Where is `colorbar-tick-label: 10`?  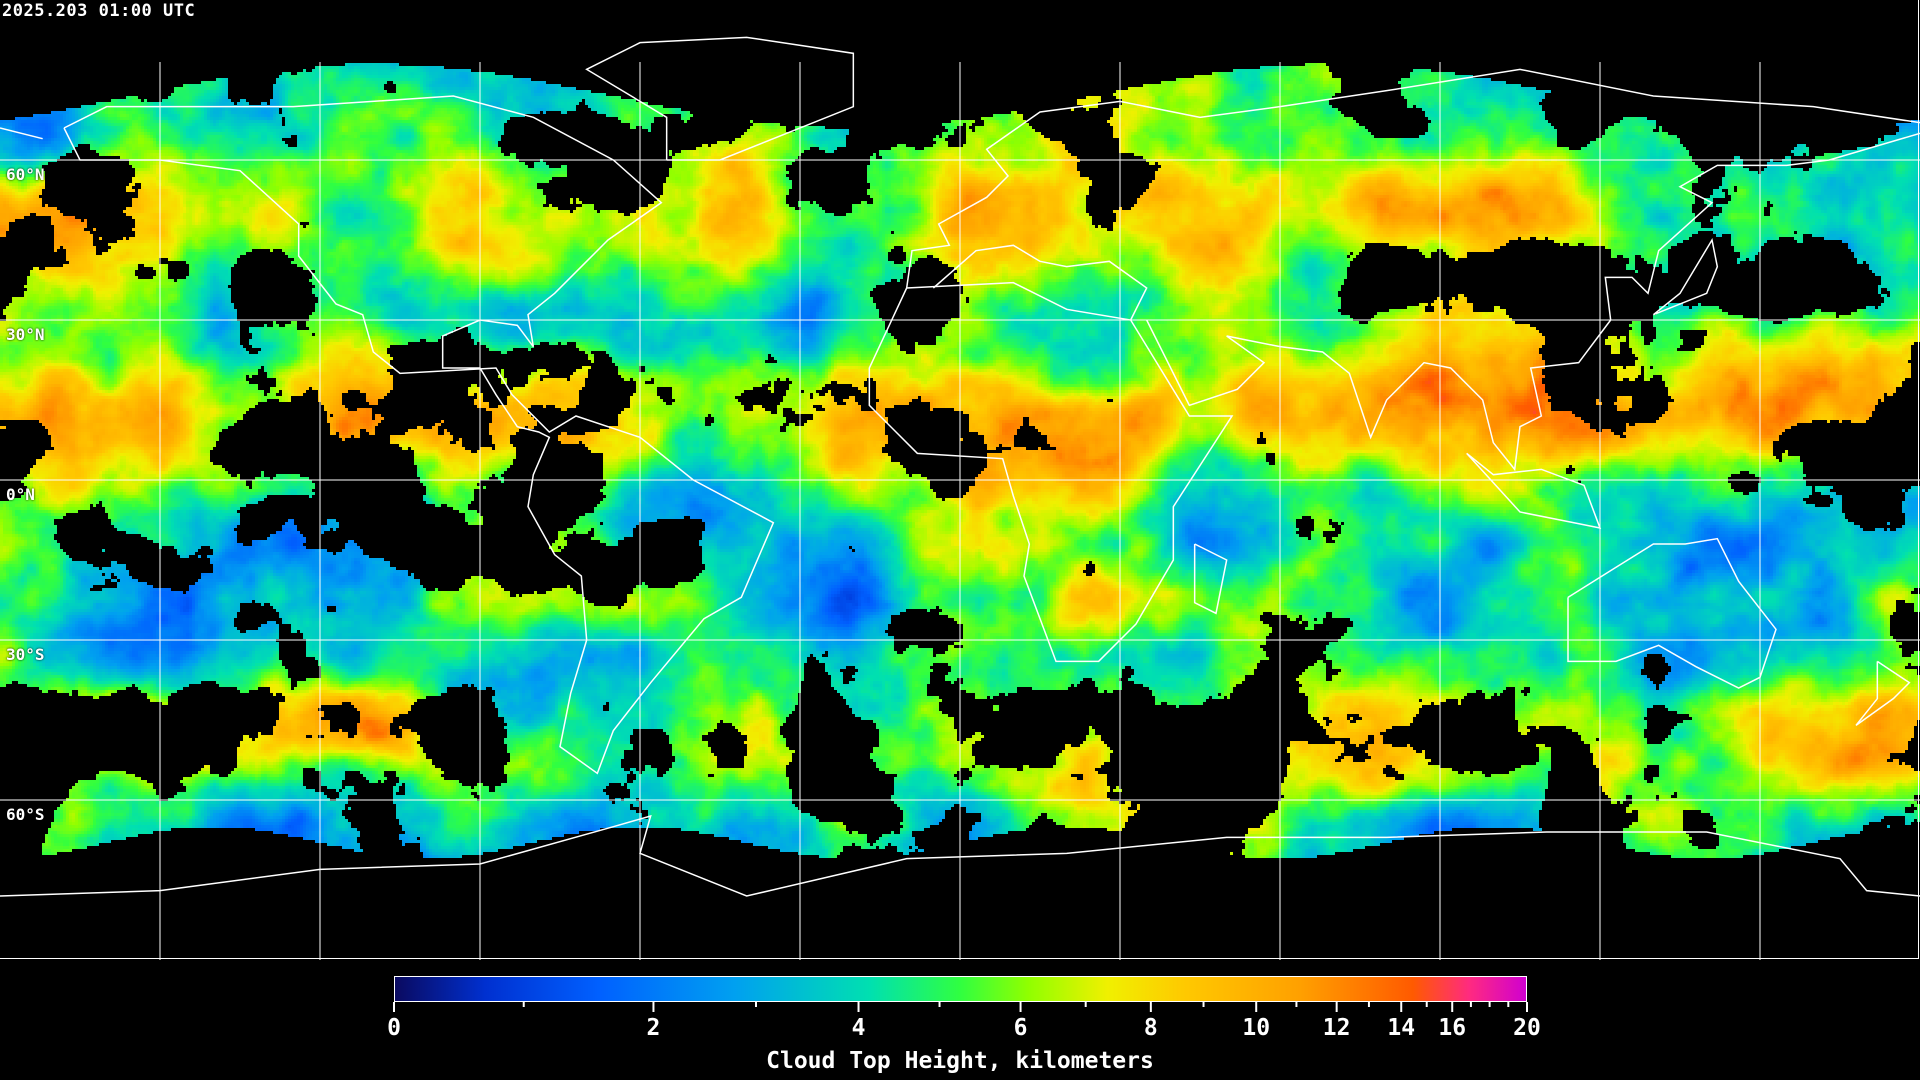
colorbar-tick-label: 10 is located at coordinates (1256, 1028).